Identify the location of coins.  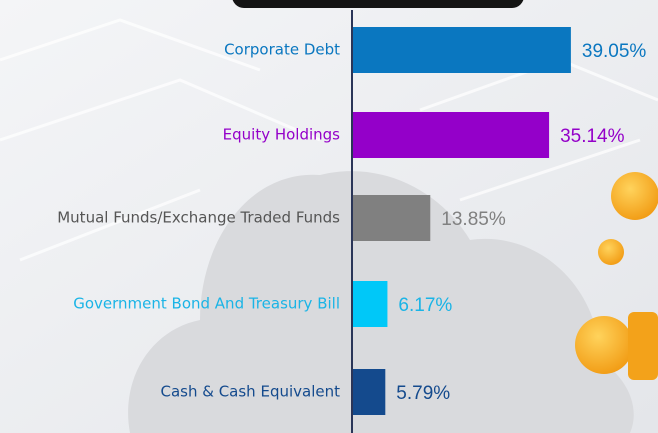
(616, 276).